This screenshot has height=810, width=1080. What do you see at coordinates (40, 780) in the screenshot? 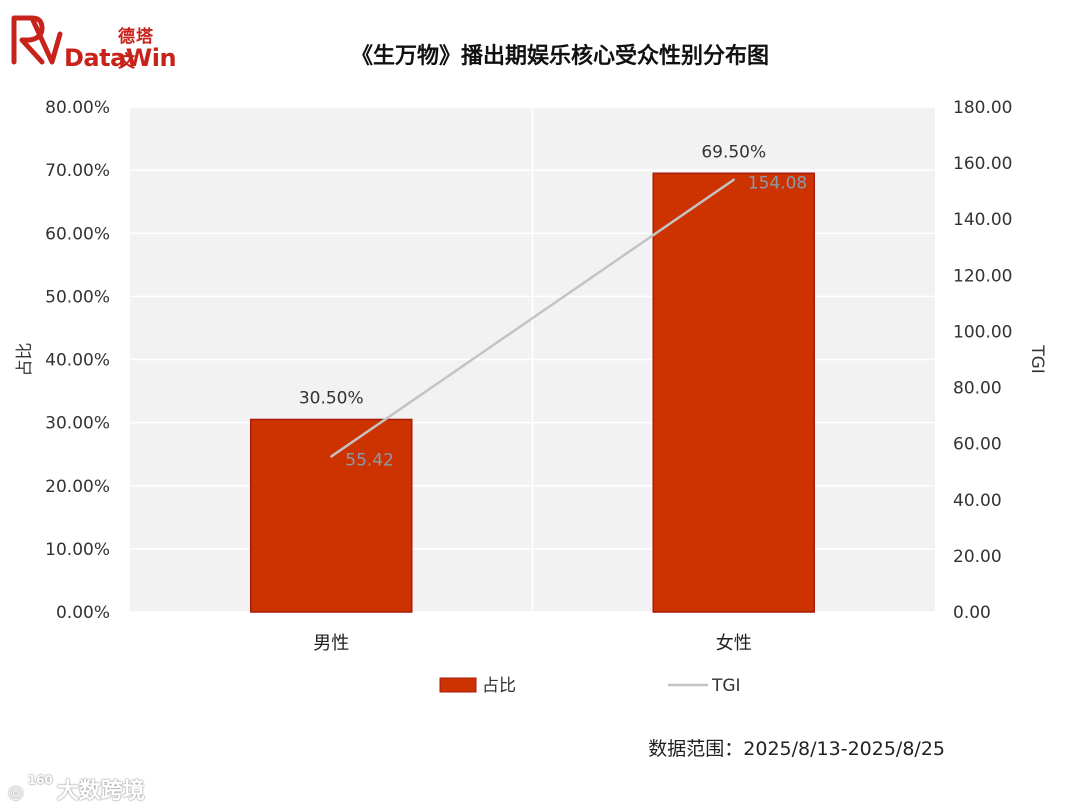
I see `watermark-sub: 160` at bounding box center [40, 780].